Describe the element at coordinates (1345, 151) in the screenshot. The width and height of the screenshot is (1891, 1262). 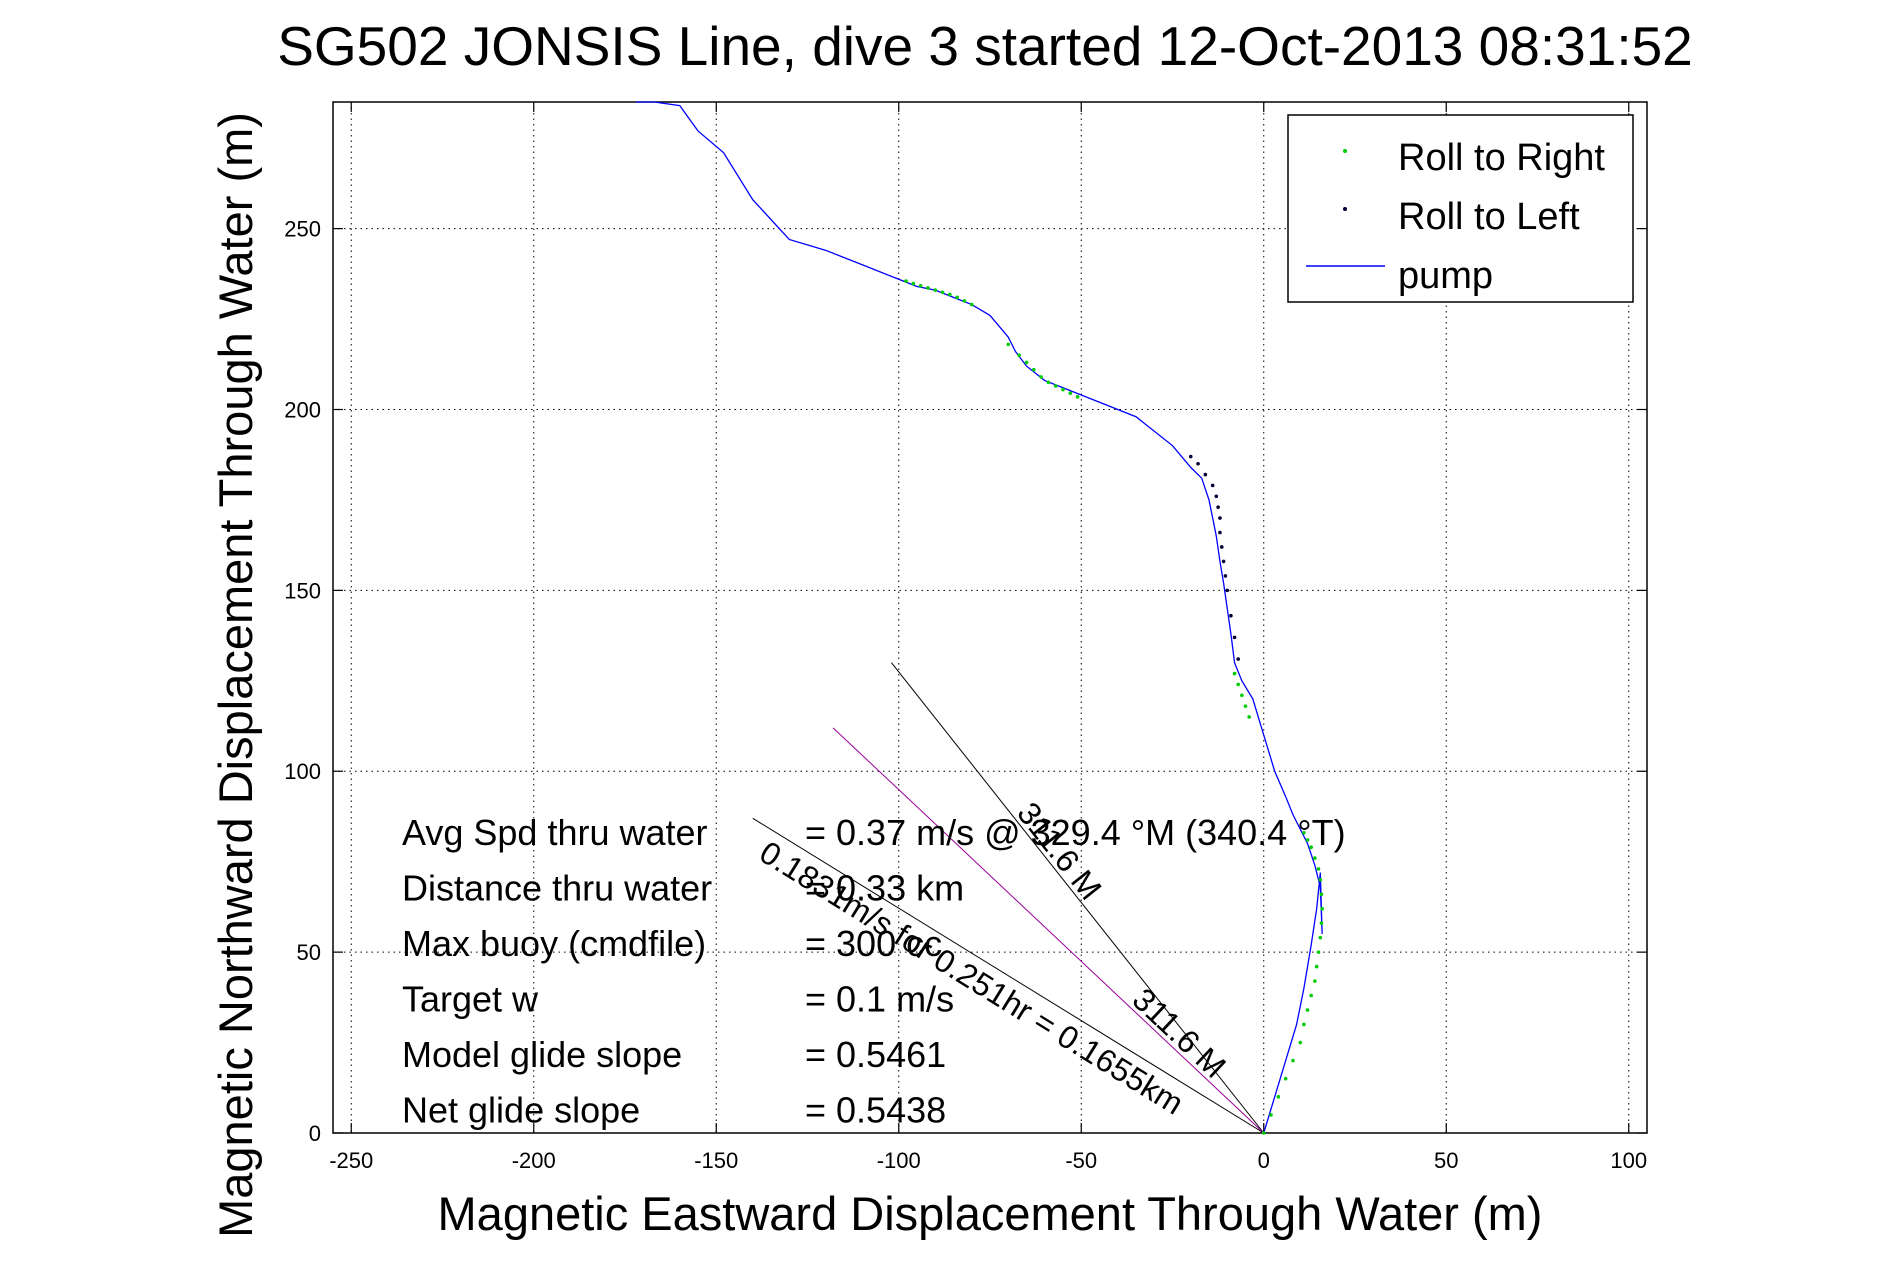
I see `legend-marker-roll-right` at that location.